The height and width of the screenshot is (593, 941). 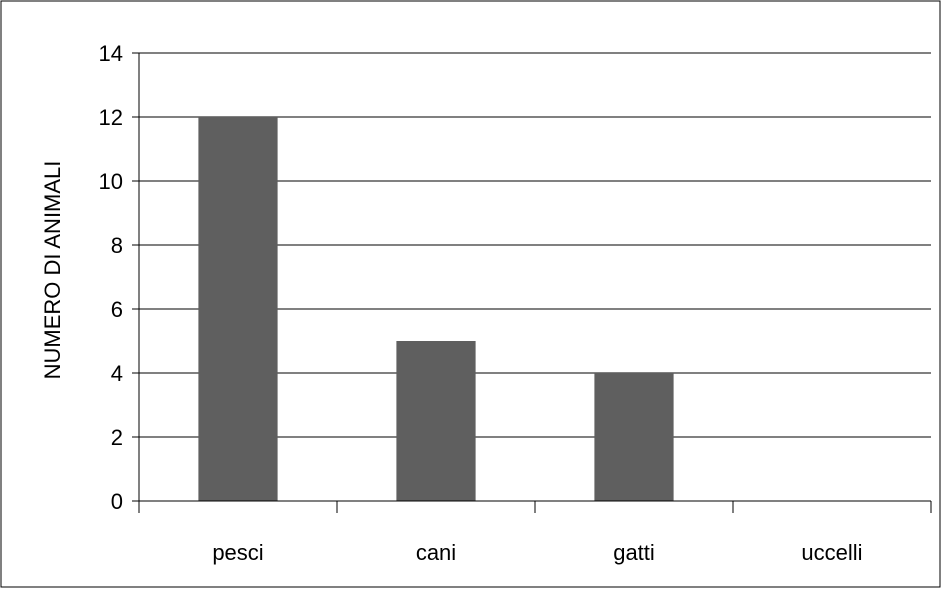 What do you see at coordinates (634, 437) in the screenshot?
I see `bar-gatti` at bounding box center [634, 437].